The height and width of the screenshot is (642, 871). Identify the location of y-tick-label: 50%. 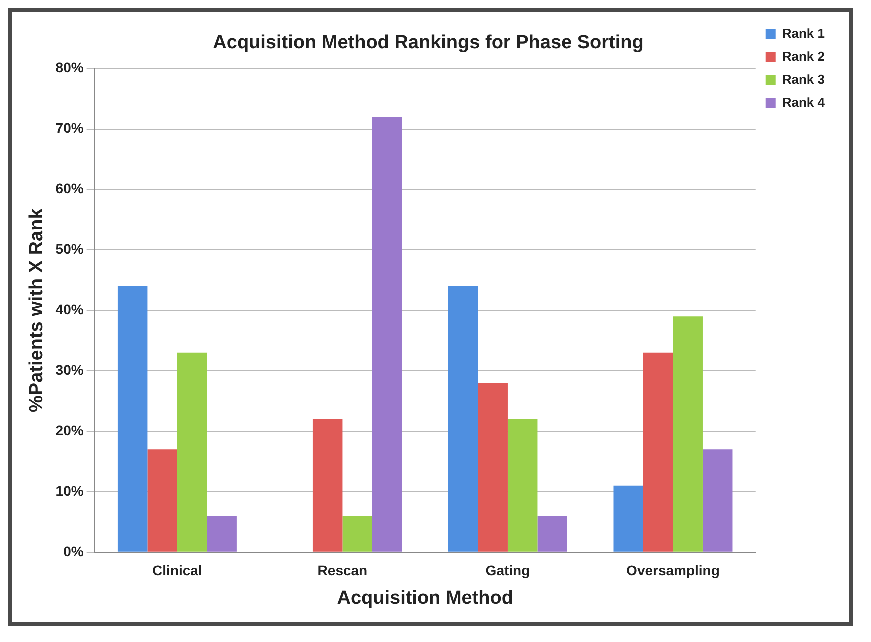
(70, 249).